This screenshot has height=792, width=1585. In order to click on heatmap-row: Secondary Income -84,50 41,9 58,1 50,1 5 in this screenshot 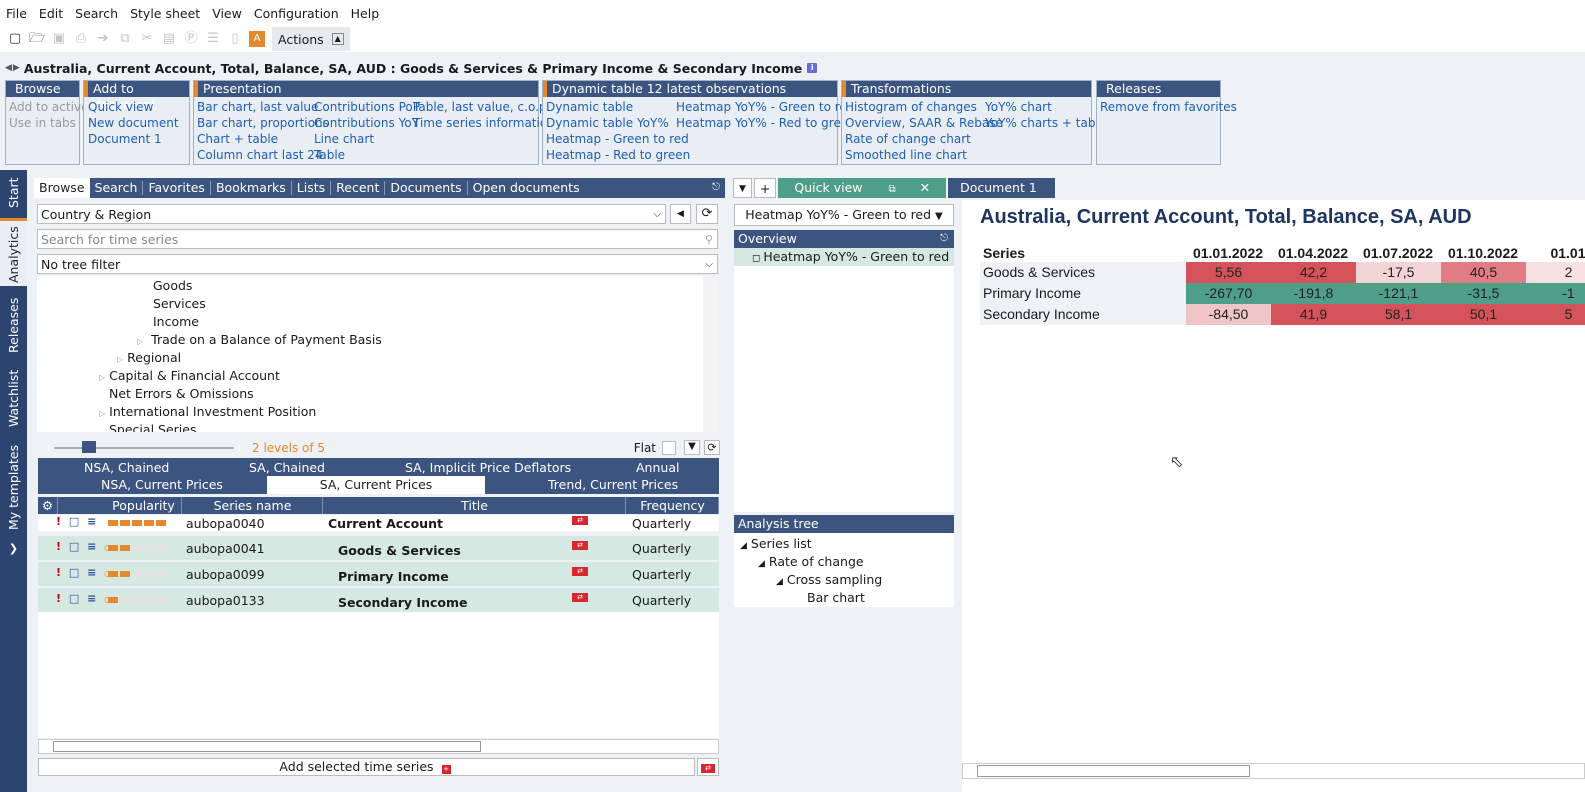, I will do `click(1282, 314)`.